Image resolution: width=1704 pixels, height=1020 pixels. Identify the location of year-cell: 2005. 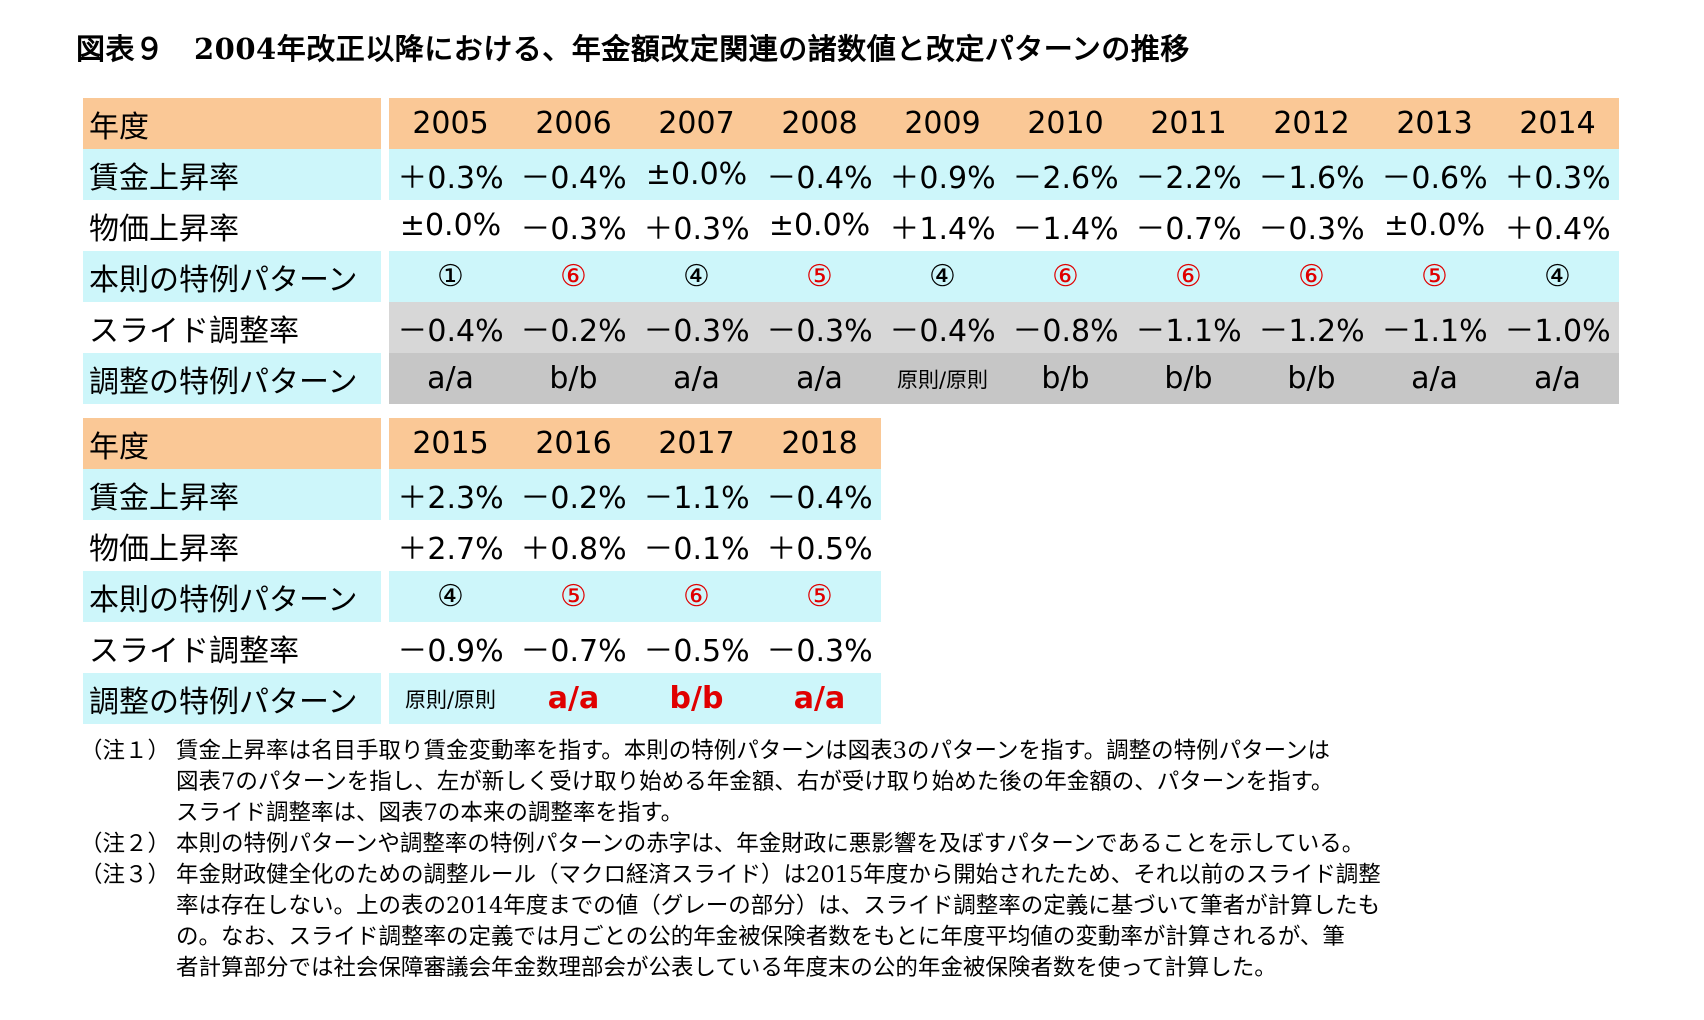
(450, 123).